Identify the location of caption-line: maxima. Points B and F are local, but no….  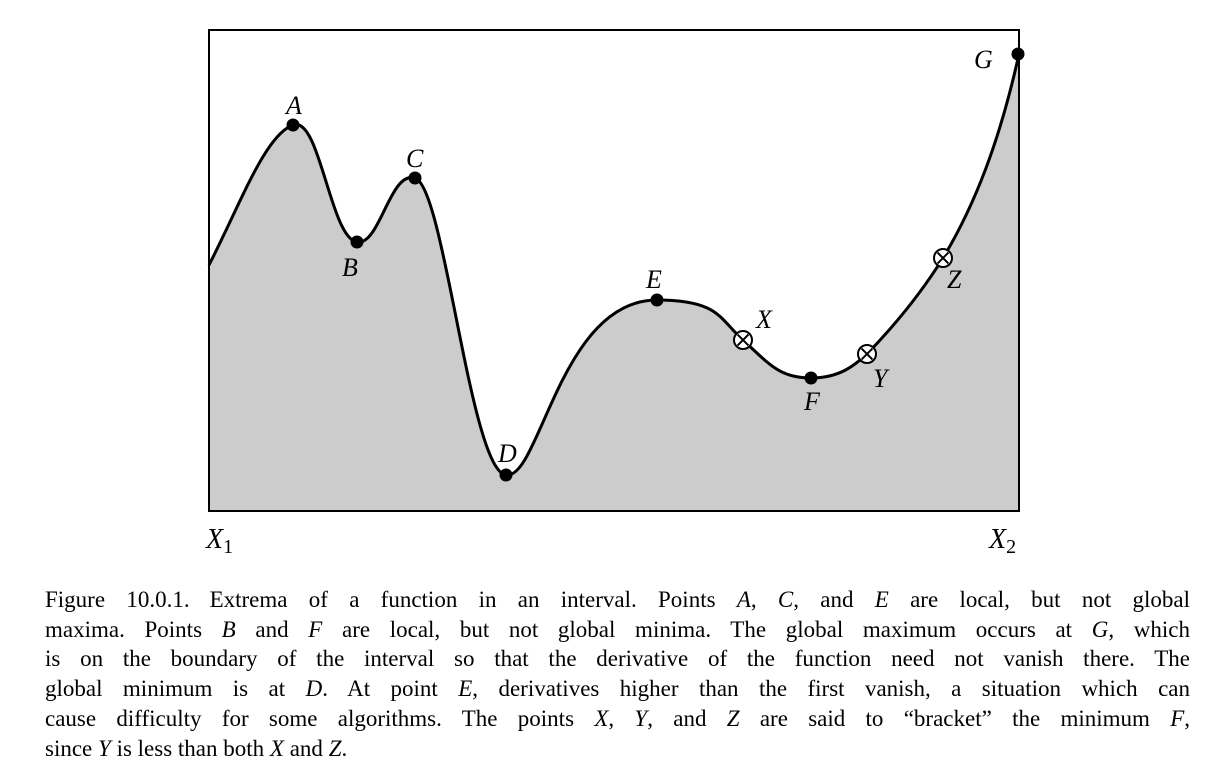
(617, 630).